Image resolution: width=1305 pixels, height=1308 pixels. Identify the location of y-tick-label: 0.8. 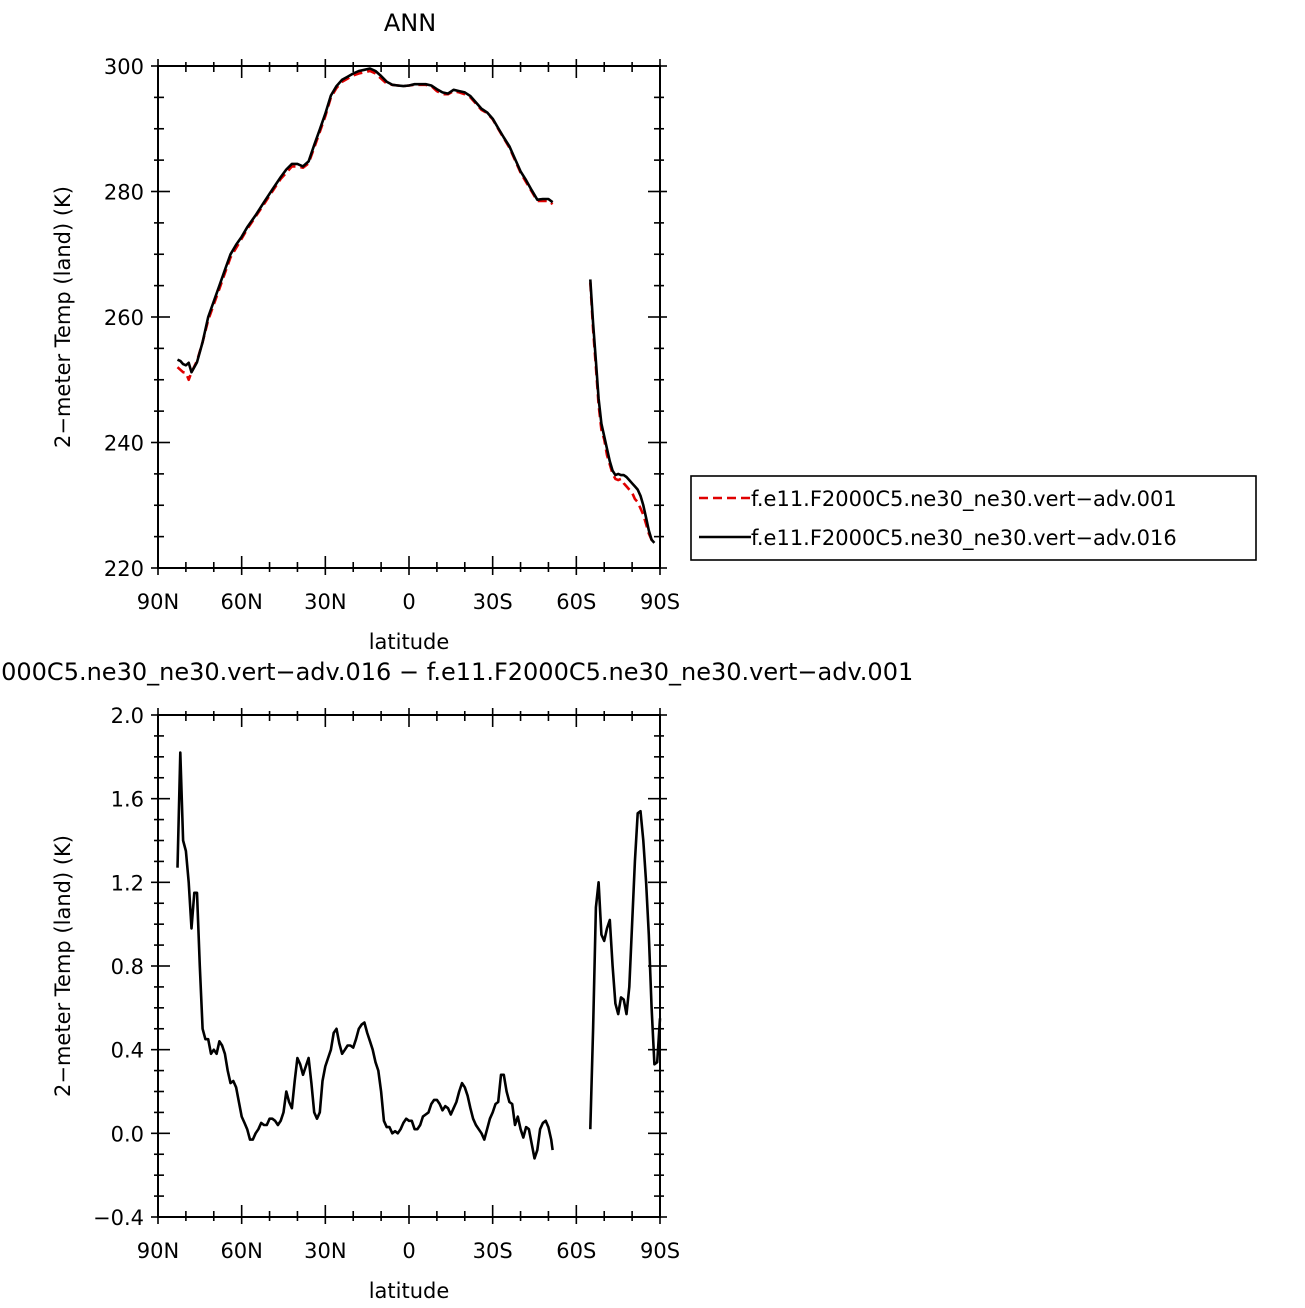
(127, 967).